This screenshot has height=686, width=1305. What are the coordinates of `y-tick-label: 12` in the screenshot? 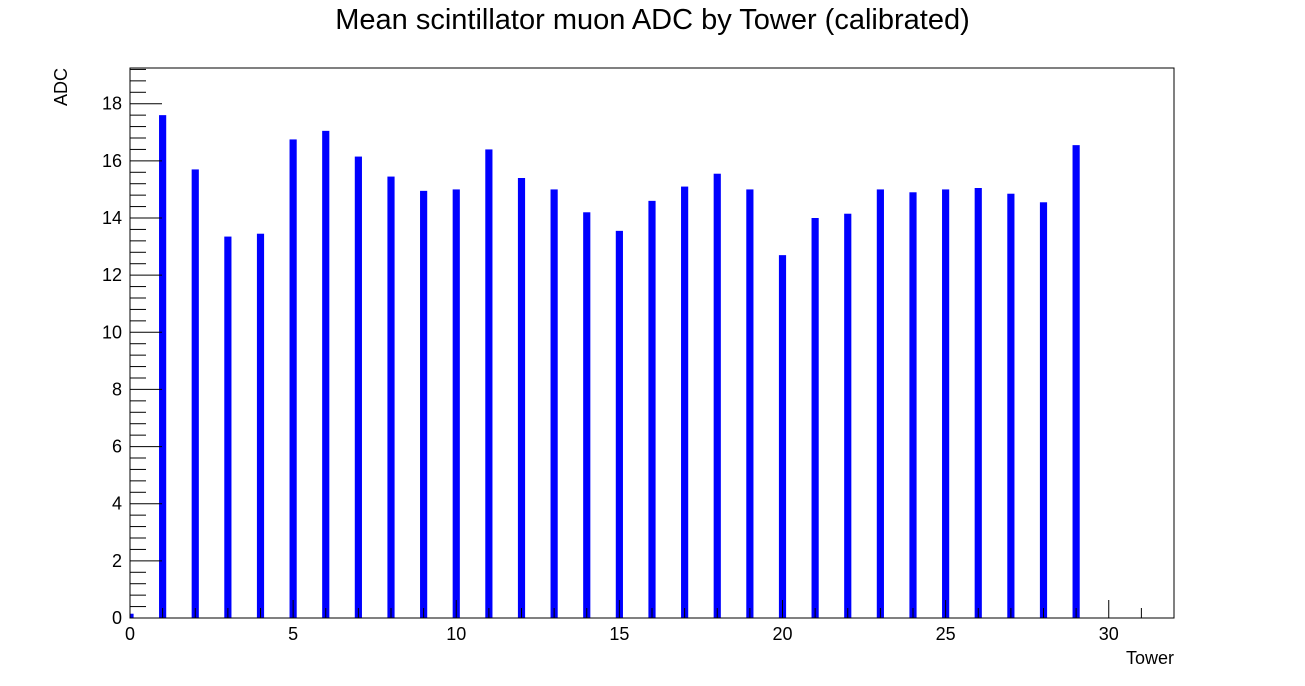 It's located at (112, 275).